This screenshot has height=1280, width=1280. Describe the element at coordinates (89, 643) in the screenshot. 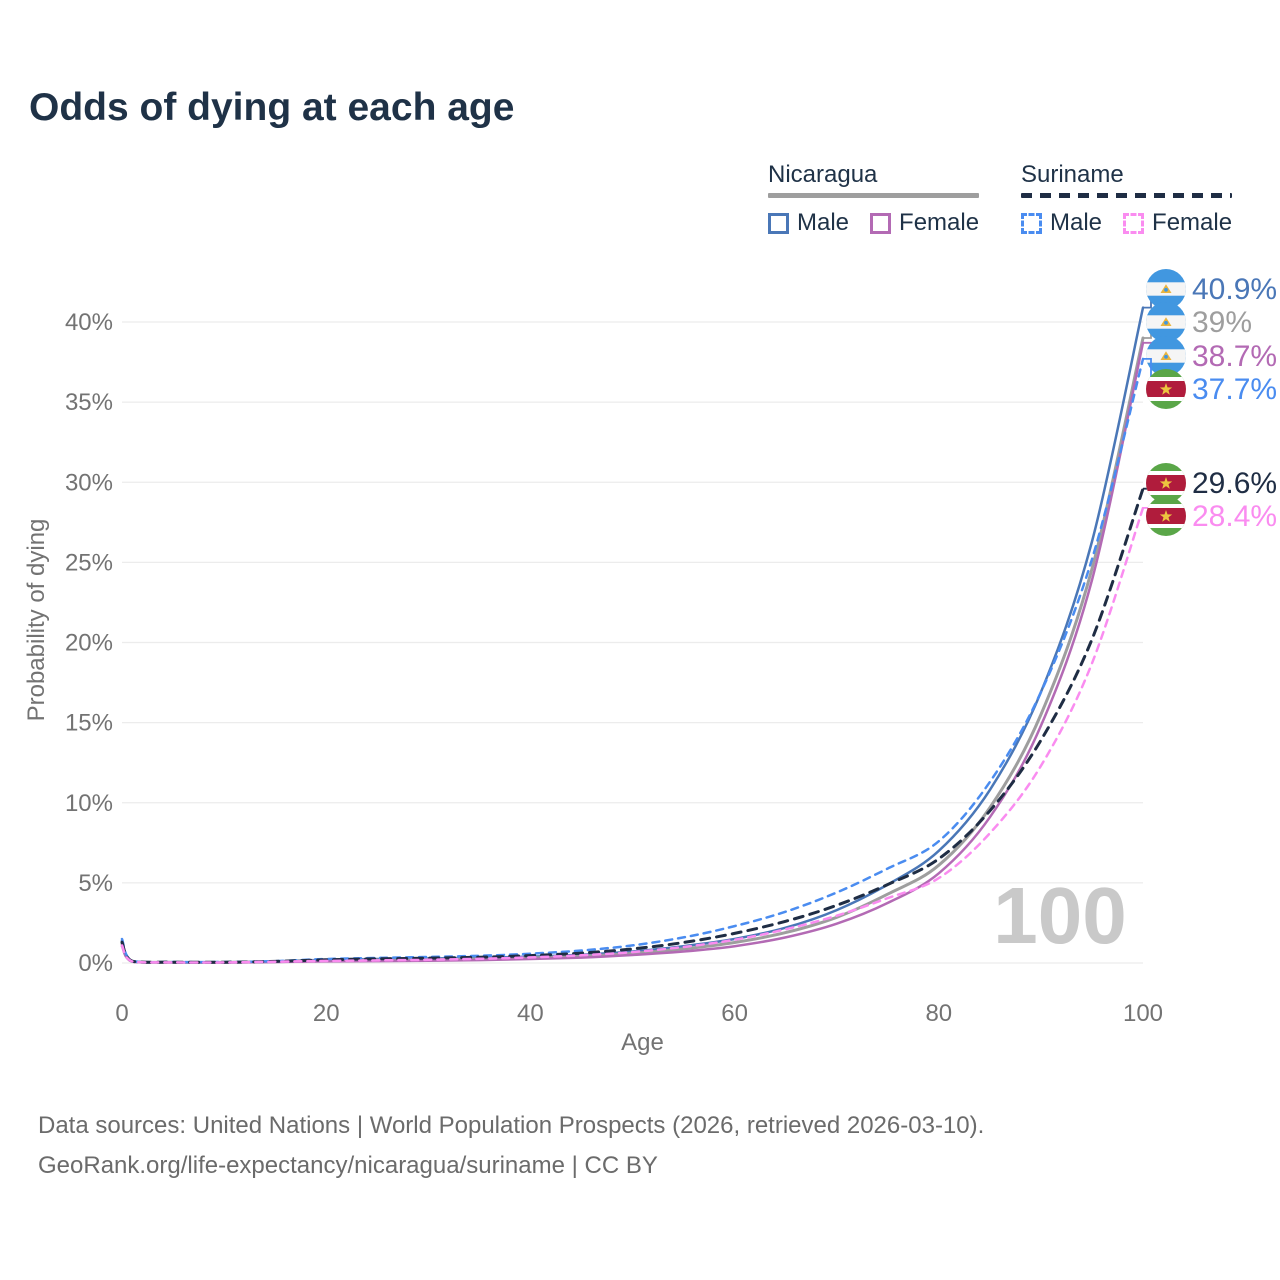

I see `y-tick-label: 20%` at that location.